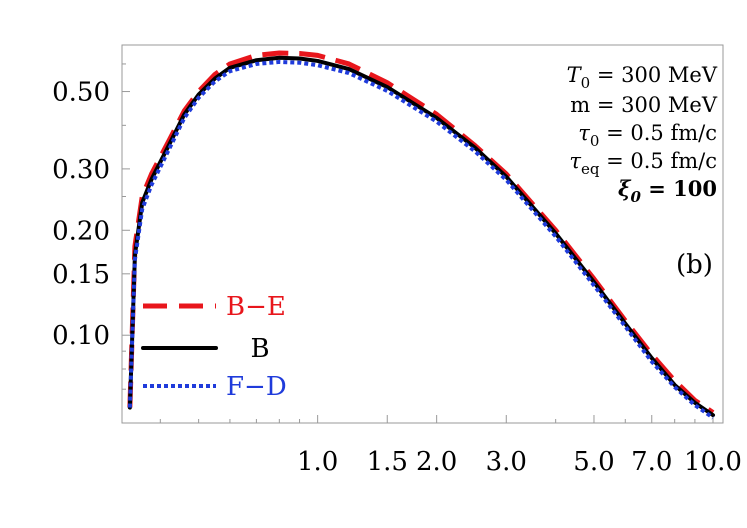 The height and width of the screenshot is (528, 747). I want to click on legend: B−E B F−D, so click(214, 347).